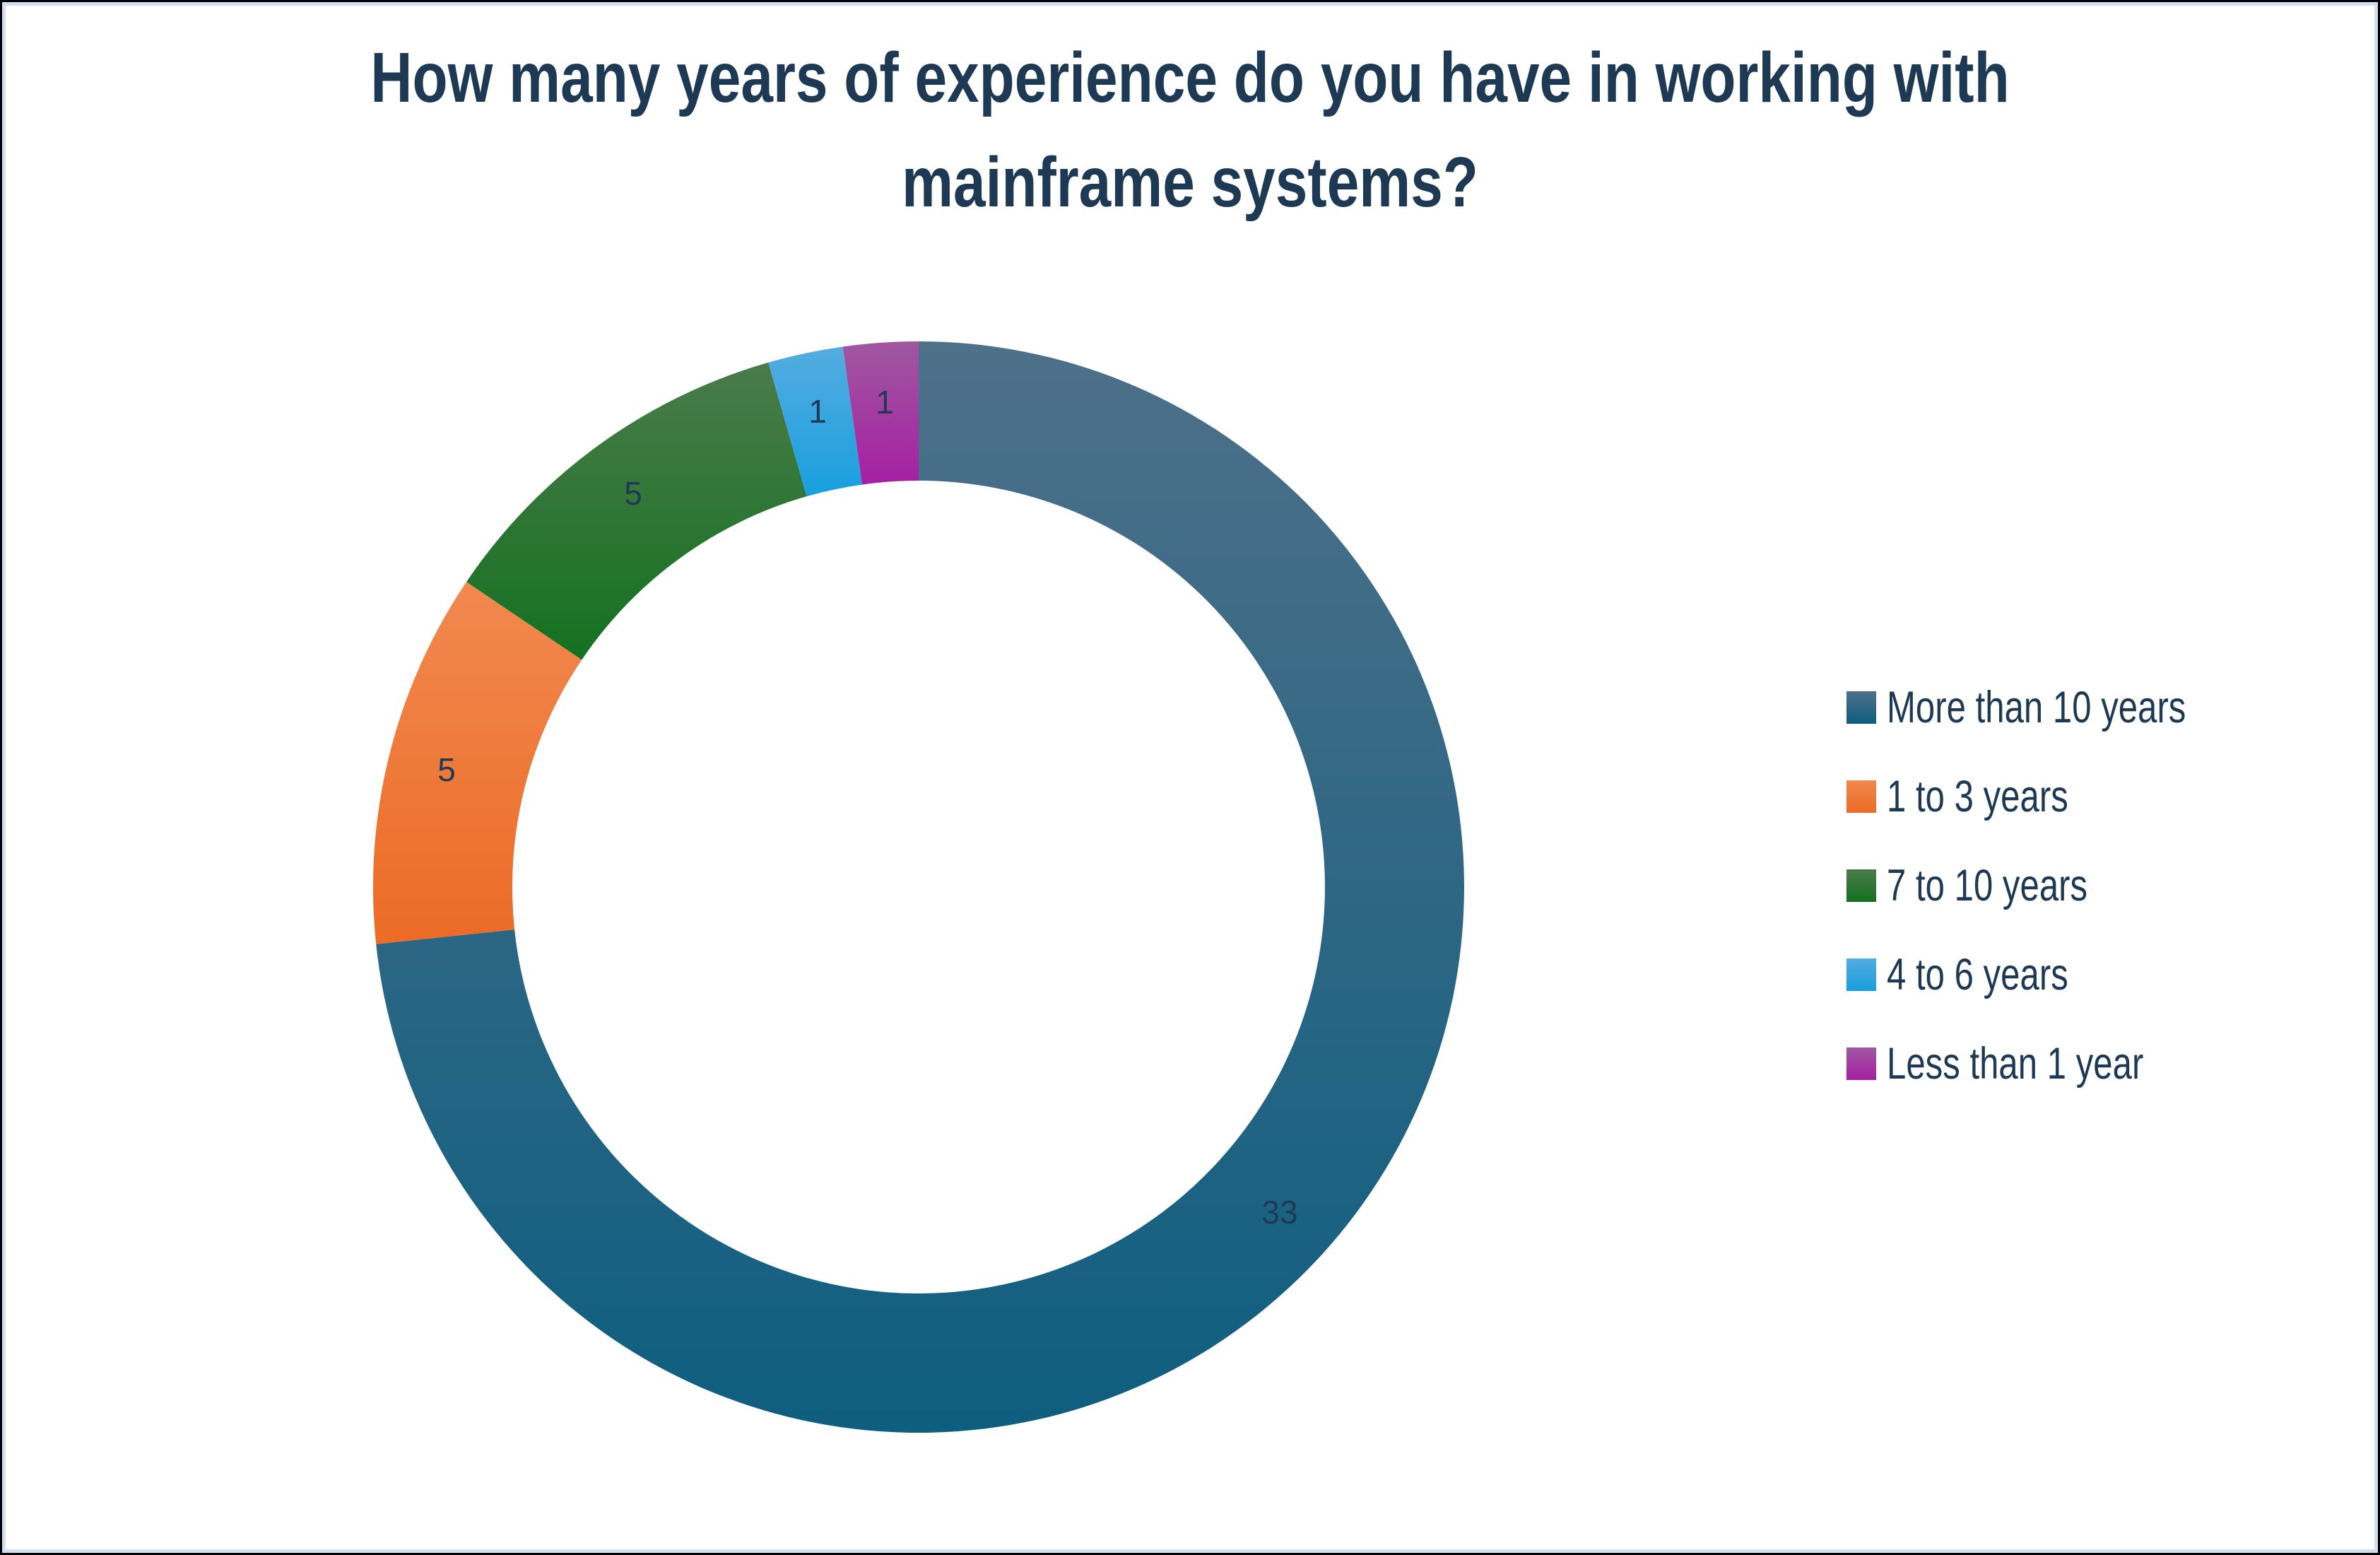 Image resolution: width=2380 pixels, height=1555 pixels. I want to click on data-label-4-to-6-years: 1, so click(818, 411).